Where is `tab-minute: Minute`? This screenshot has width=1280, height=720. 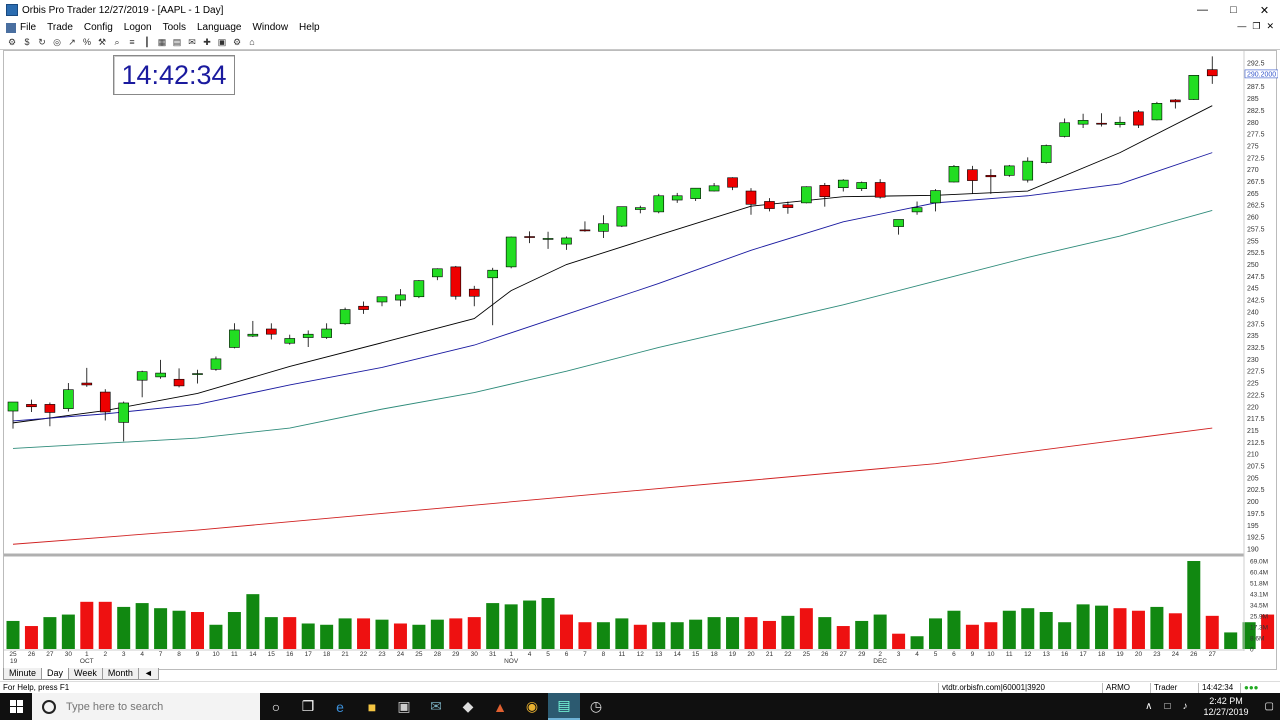
tab-minute: Minute is located at coordinates (23, 673).